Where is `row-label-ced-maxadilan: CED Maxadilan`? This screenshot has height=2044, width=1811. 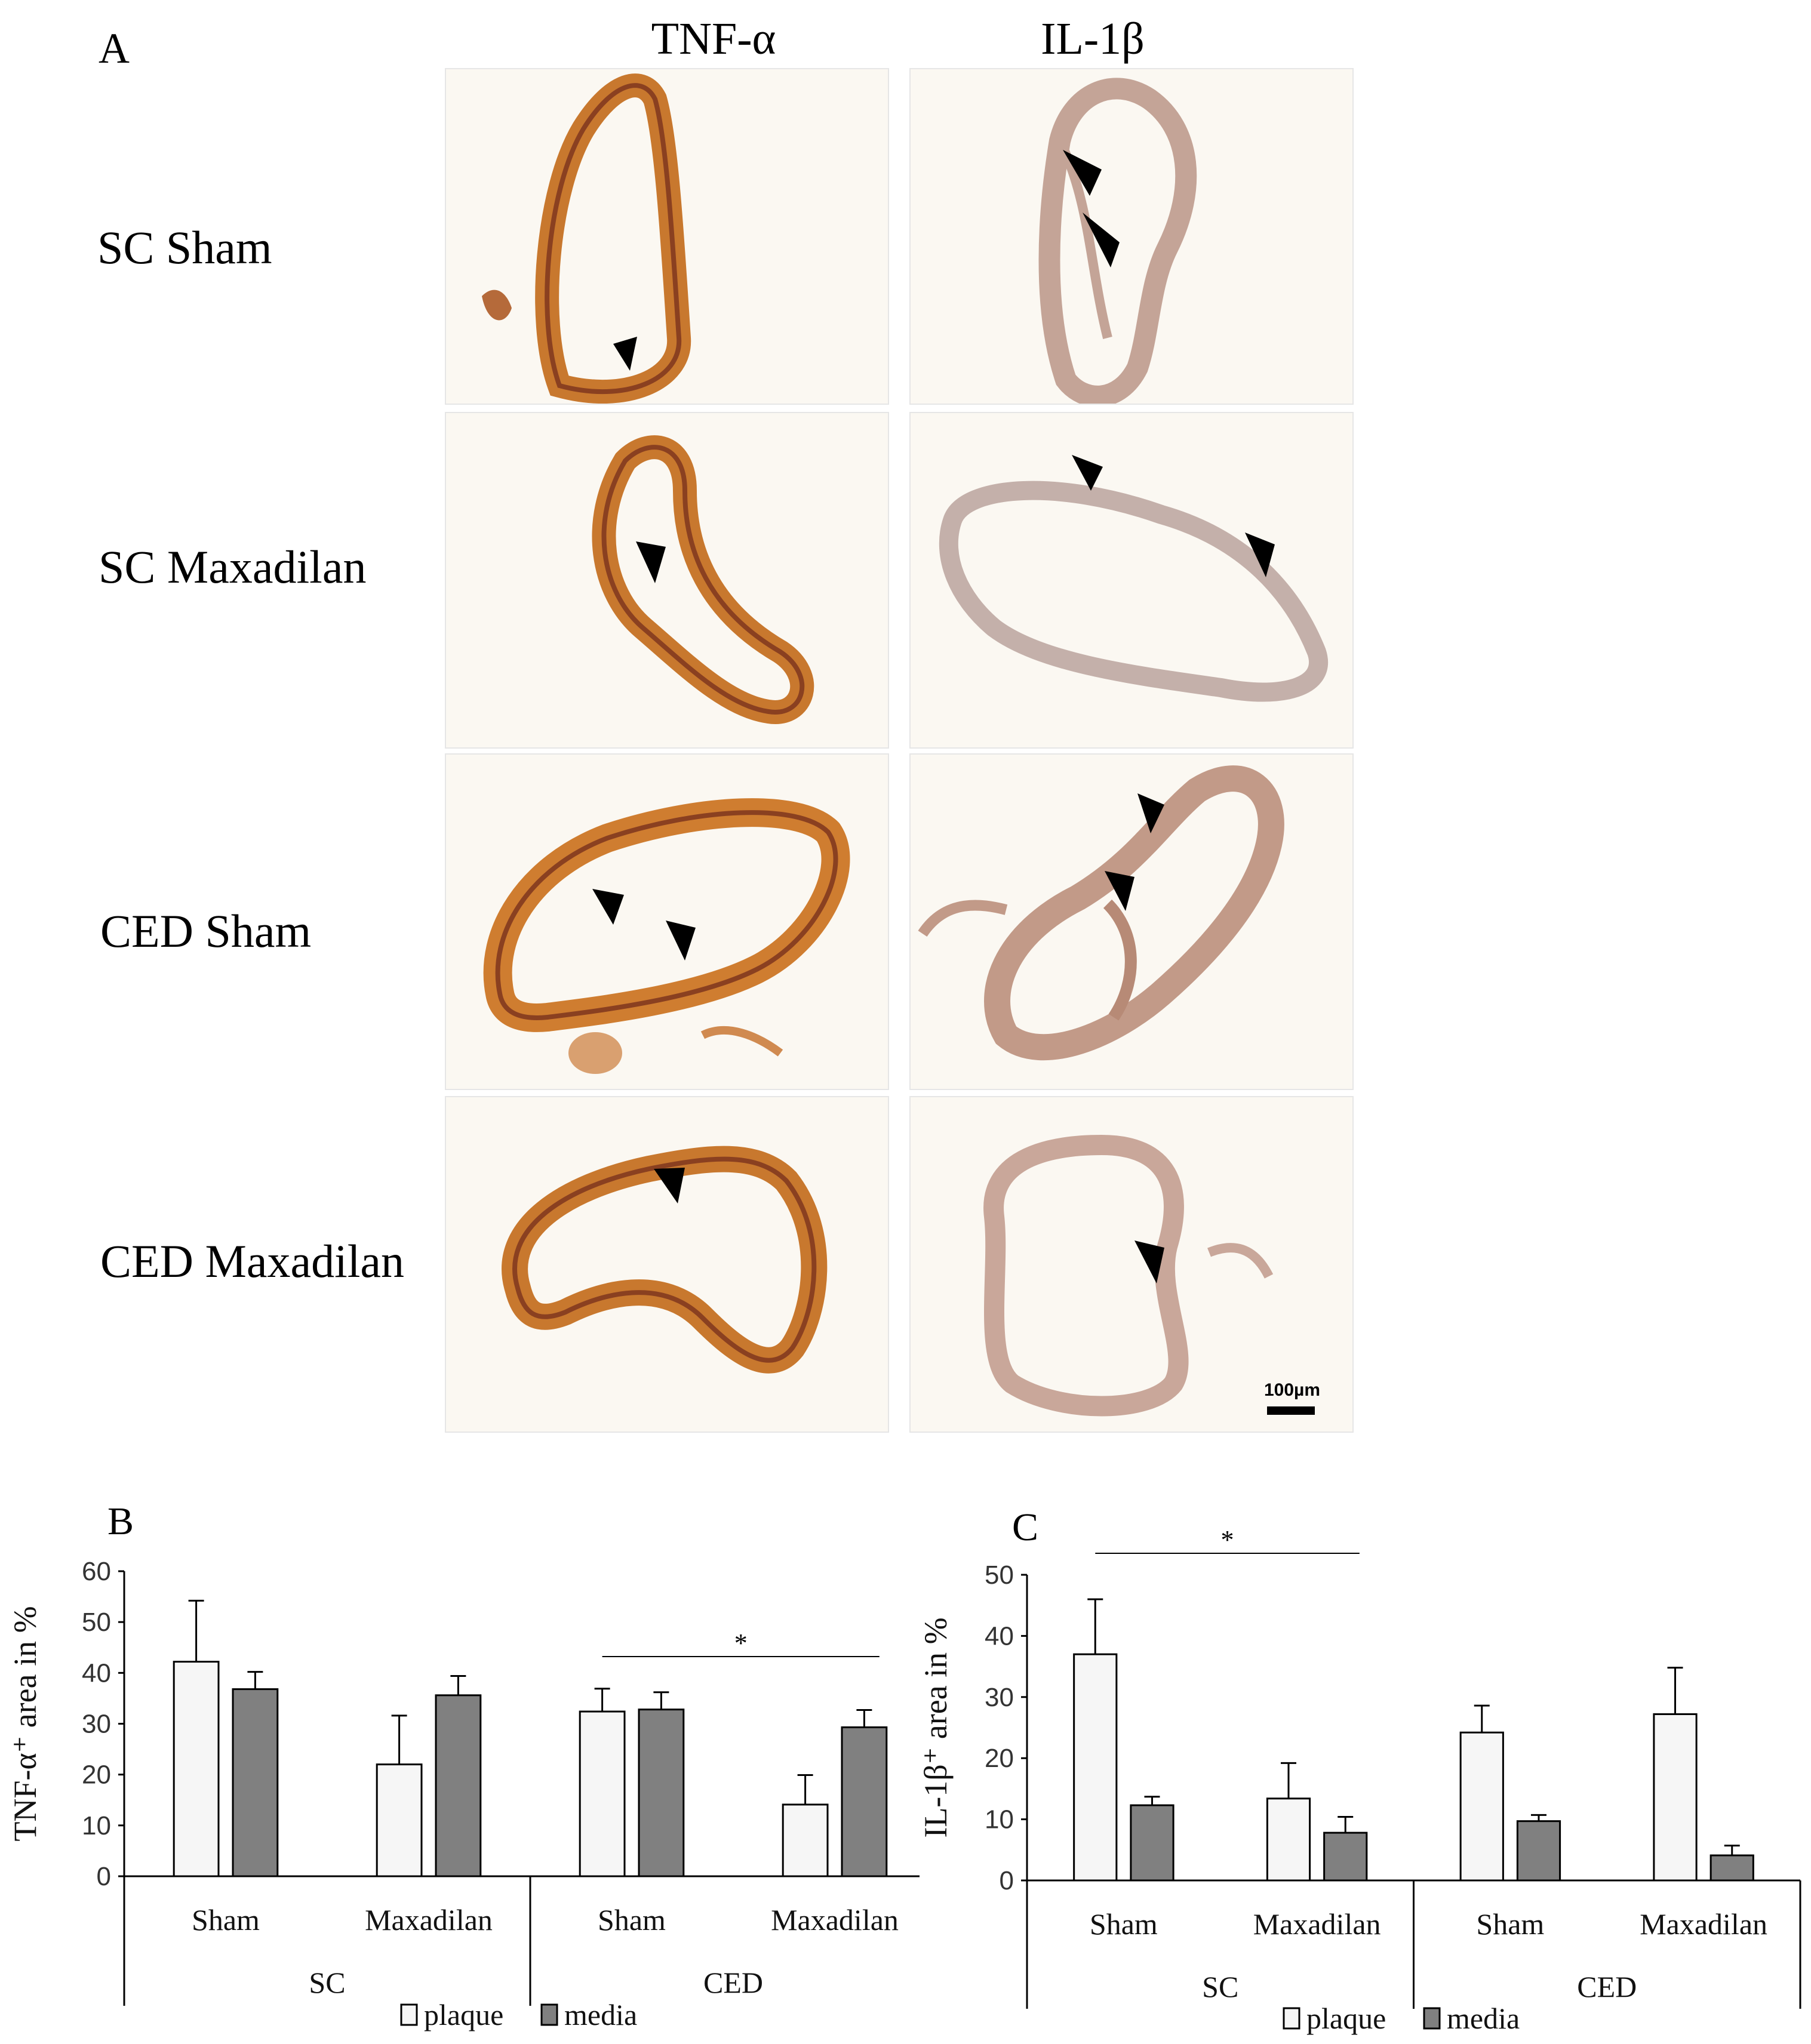
row-label-ced-maxadilan: CED Maxadilan is located at coordinates (252, 1261).